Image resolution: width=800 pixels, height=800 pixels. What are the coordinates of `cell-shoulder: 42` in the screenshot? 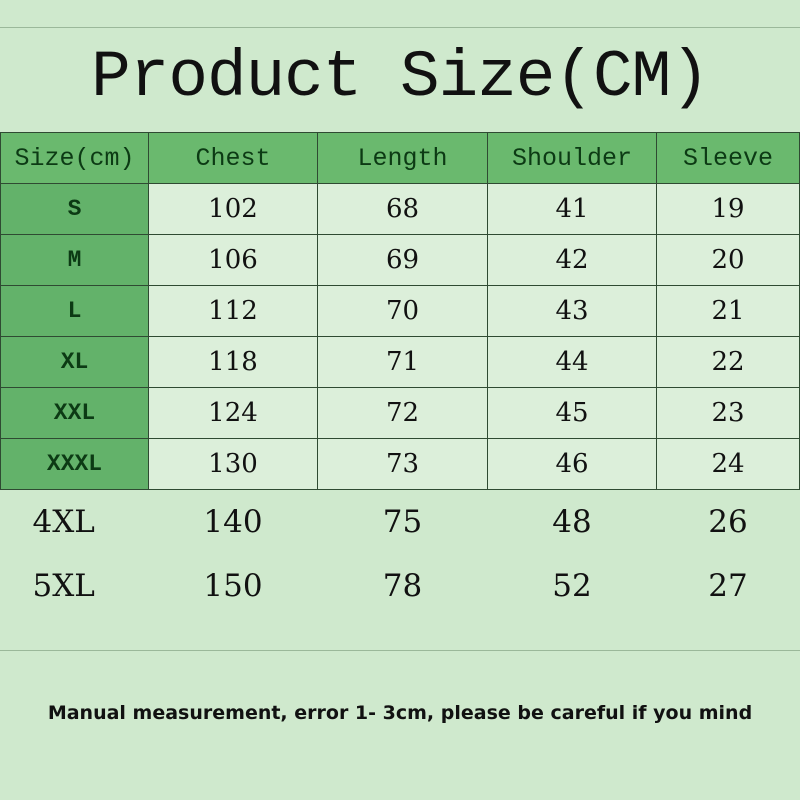 It's located at (572, 260).